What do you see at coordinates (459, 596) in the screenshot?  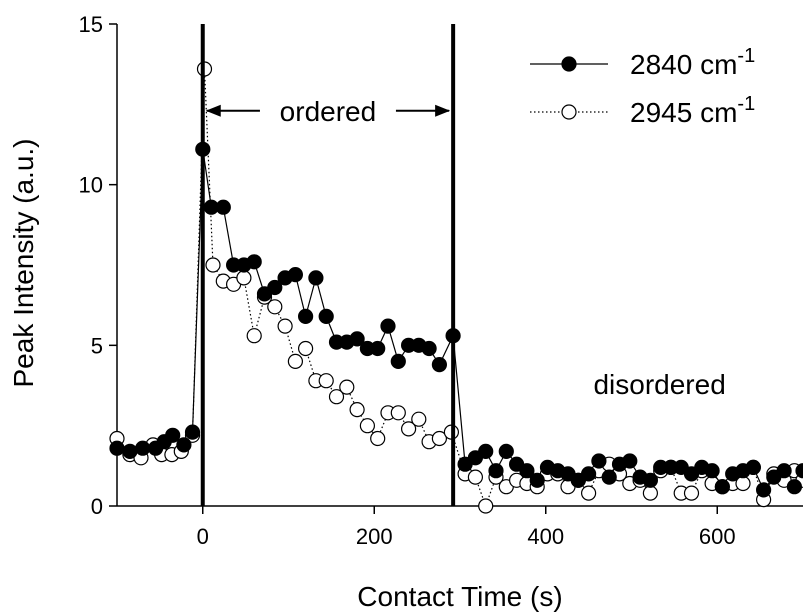 I see `x-axis-title: Contact Time (s)` at bounding box center [459, 596].